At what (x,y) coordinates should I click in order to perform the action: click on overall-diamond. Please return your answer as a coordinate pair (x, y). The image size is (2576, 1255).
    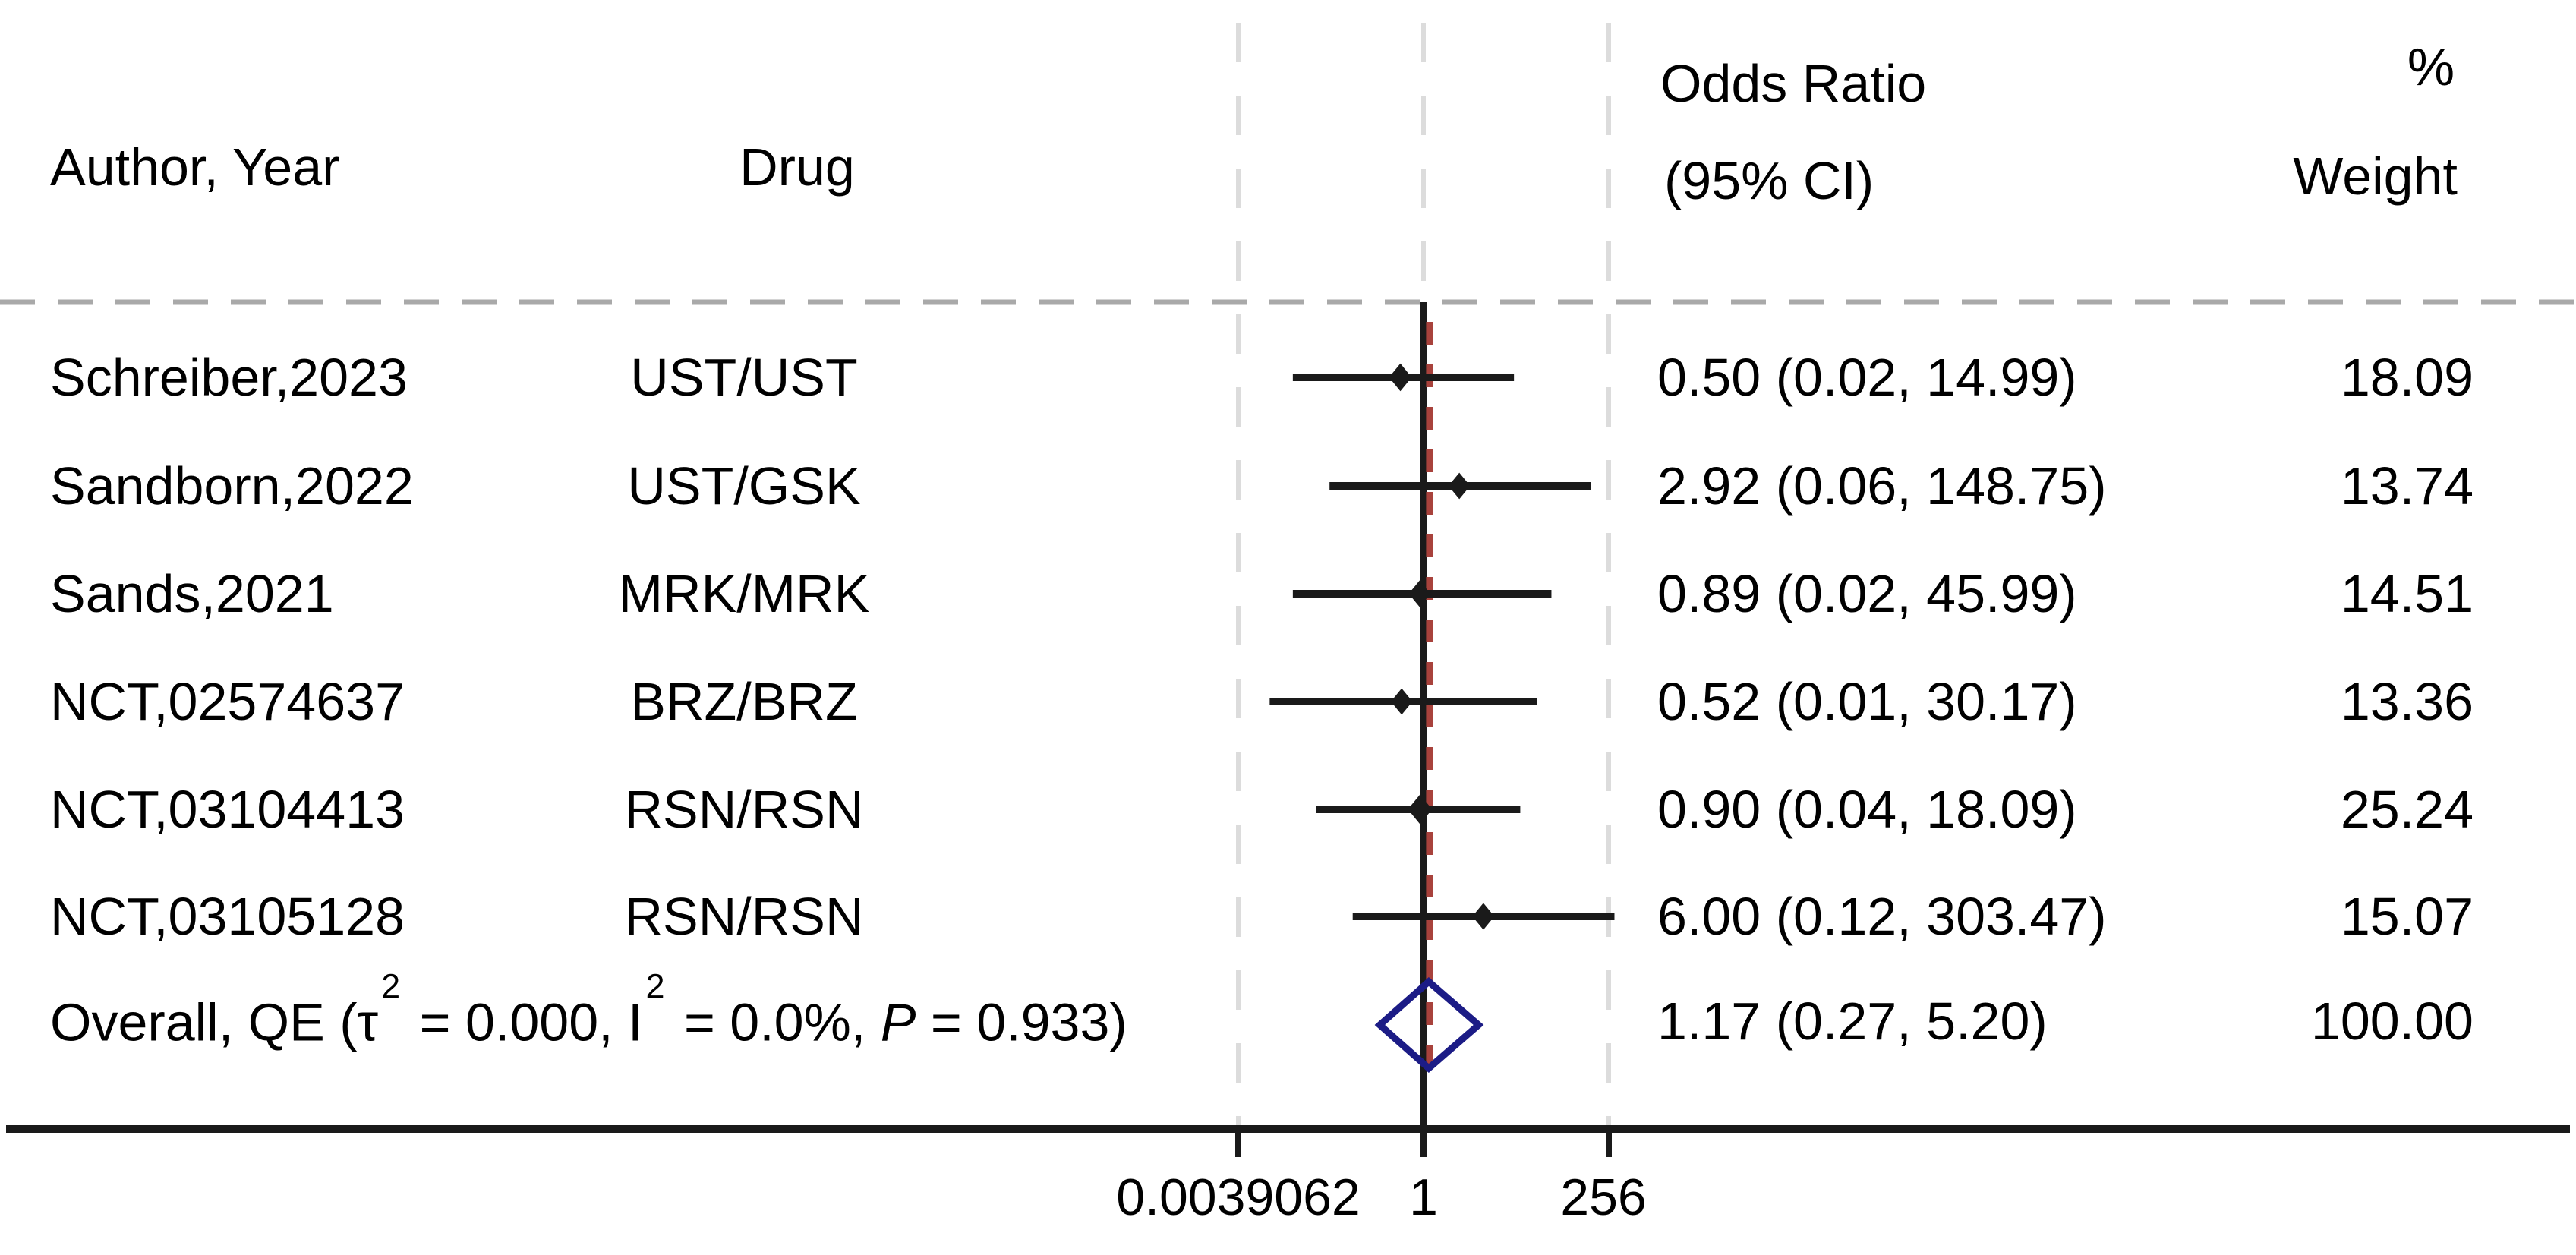
    Looking at the image, I should click on (1429, 1025).